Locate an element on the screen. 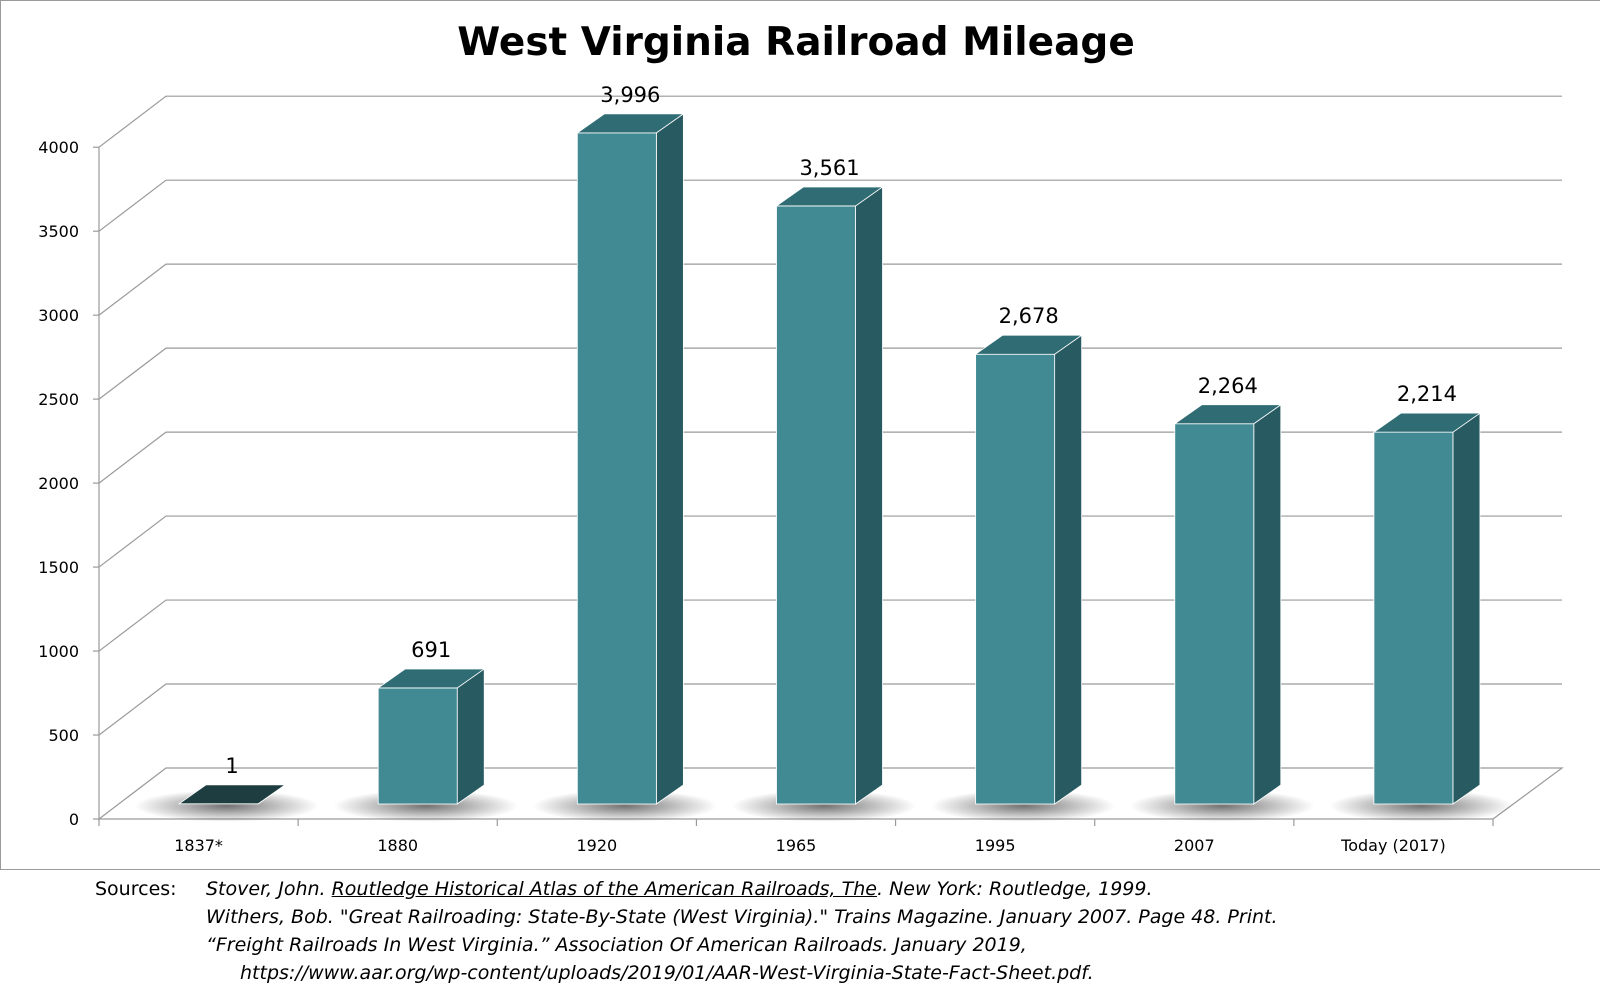  source-stover-publisher: . New York: Routledge, 1999. is located at coordinates (1014, 889).